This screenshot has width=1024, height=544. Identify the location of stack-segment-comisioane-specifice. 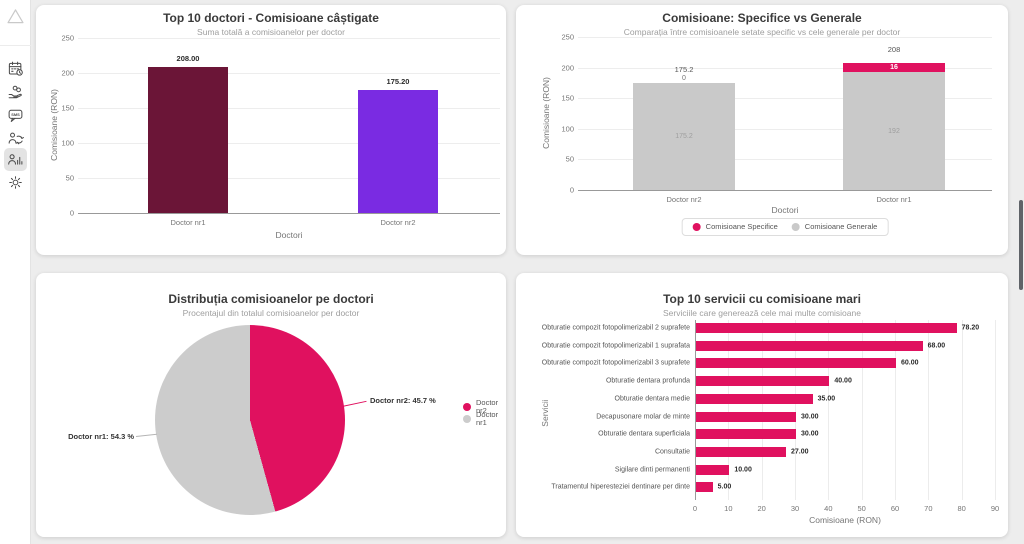
(894, 67).